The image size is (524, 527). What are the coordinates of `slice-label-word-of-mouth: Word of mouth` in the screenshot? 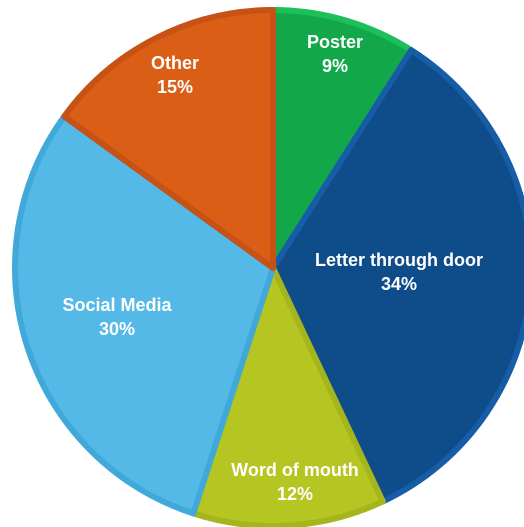 It's located at (295, 470).